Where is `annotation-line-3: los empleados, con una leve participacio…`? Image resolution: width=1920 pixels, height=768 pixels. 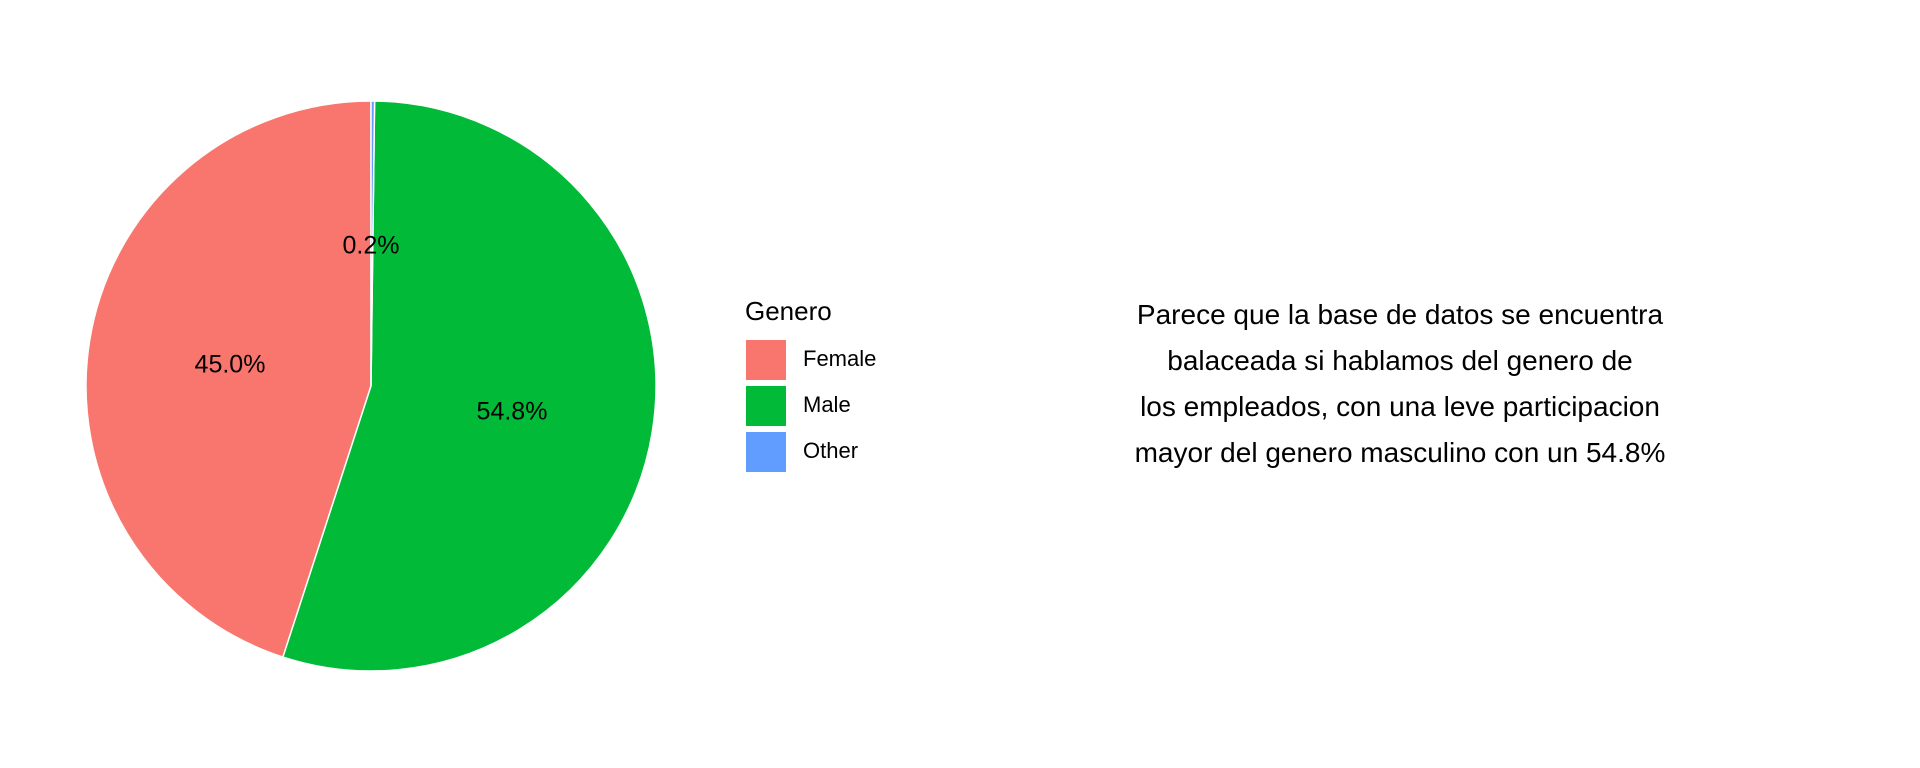
annotation-line-3: los empleados, con una leve participacio… is located at coordinates (1400, 406).